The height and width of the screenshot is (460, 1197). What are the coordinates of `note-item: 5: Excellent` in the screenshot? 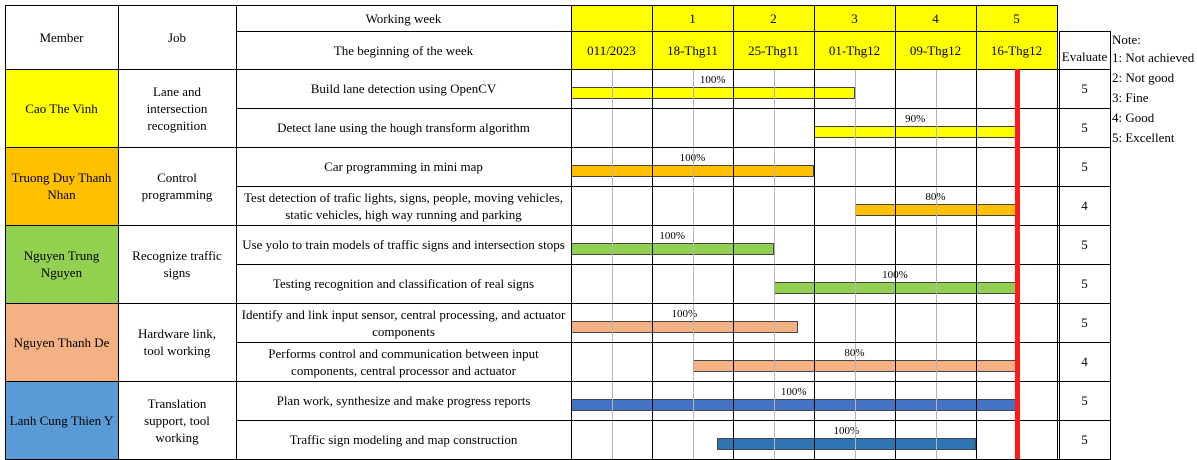 It's located at (1143, 137).